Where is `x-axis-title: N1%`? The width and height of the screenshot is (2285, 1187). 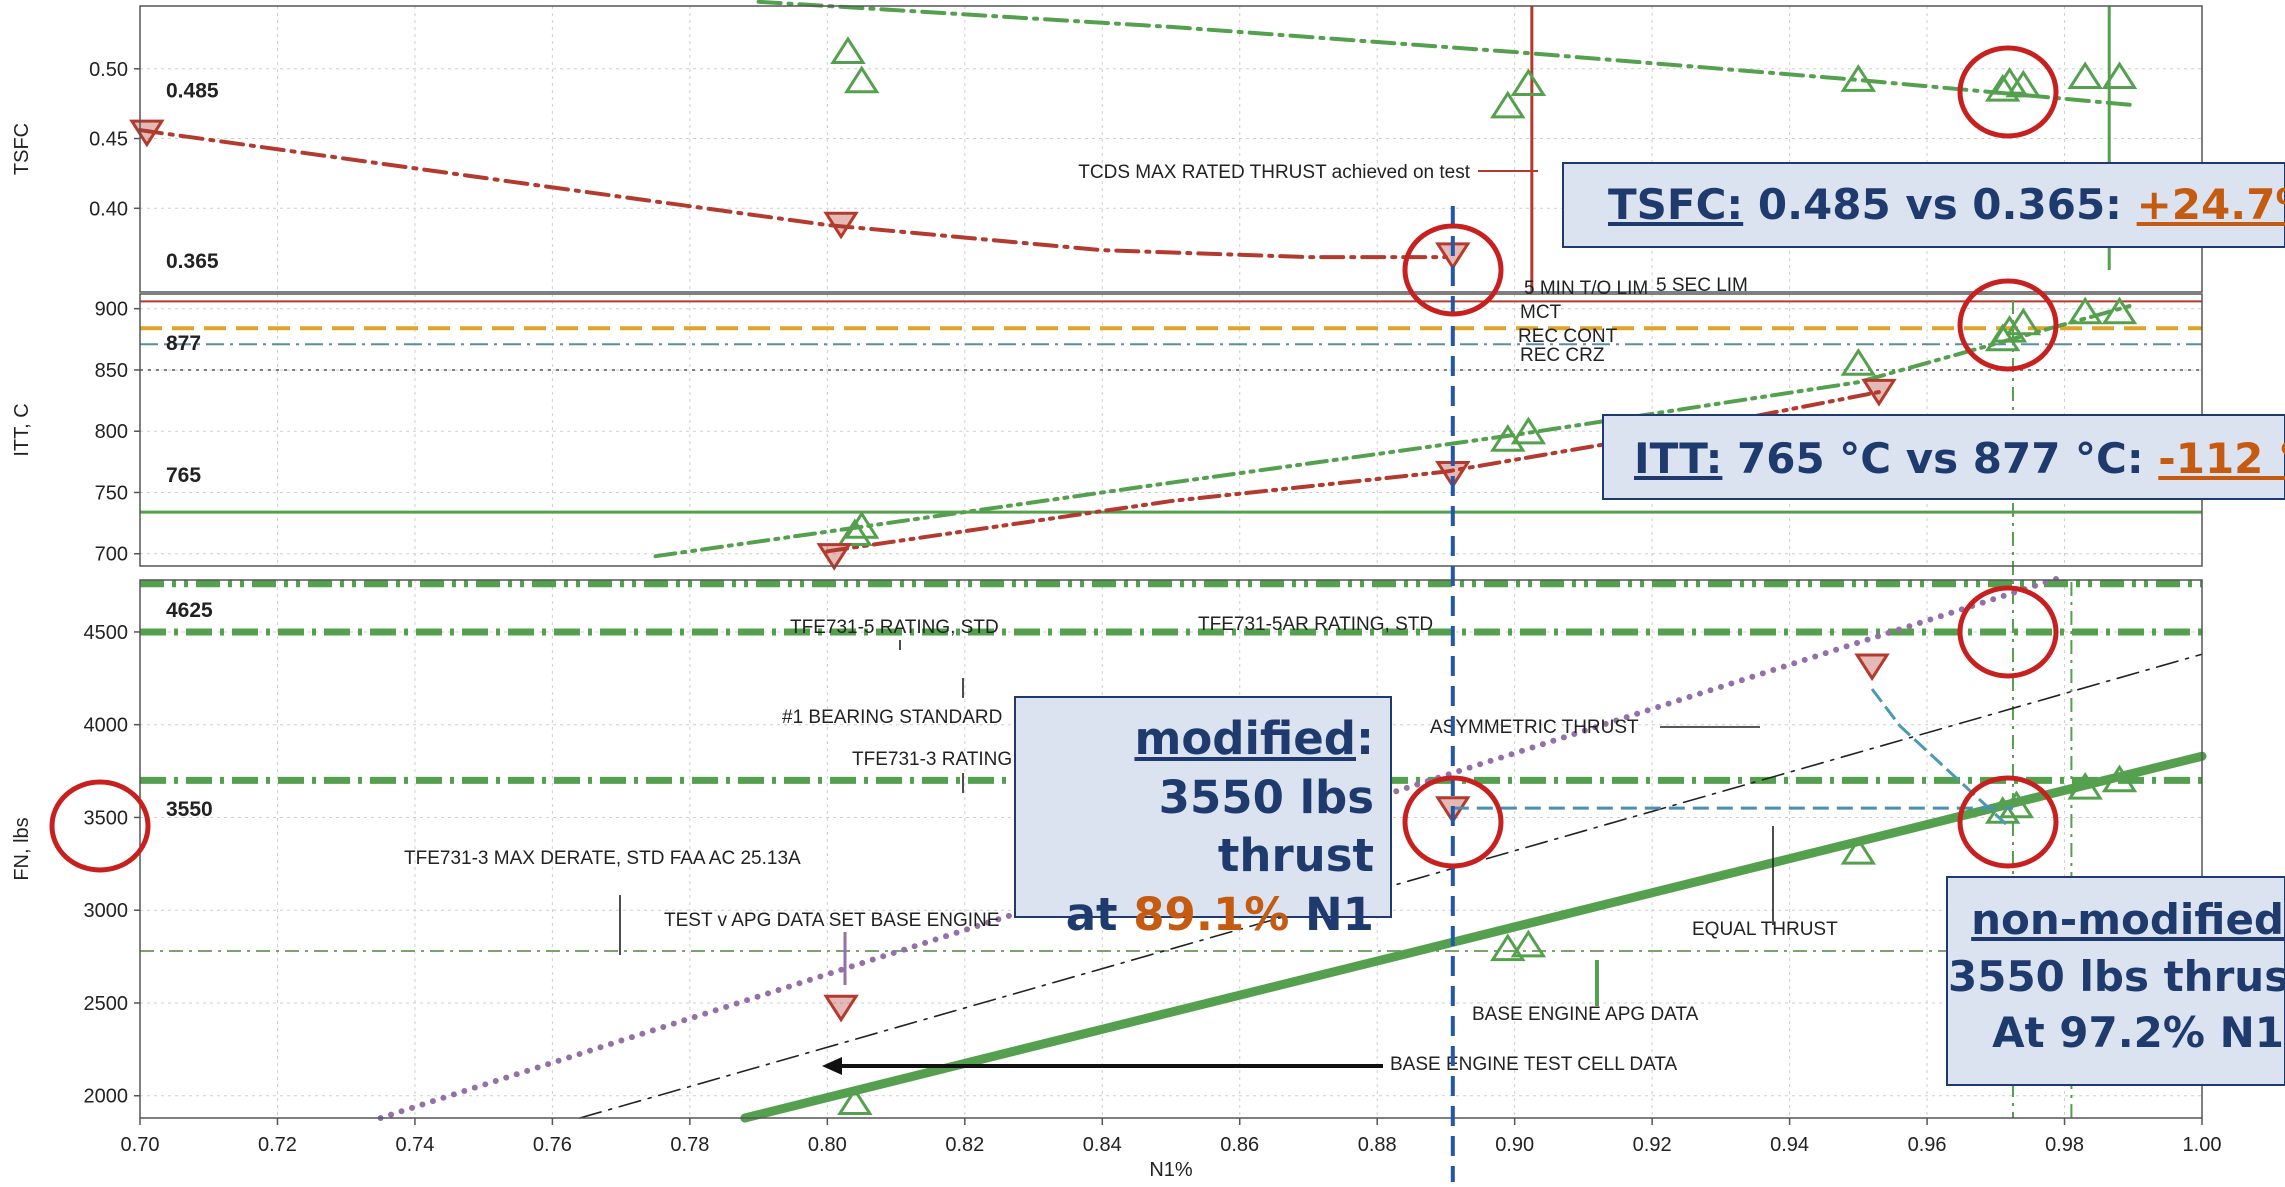
x-axis-title: N1% is located at coordinates (1171, 1170).